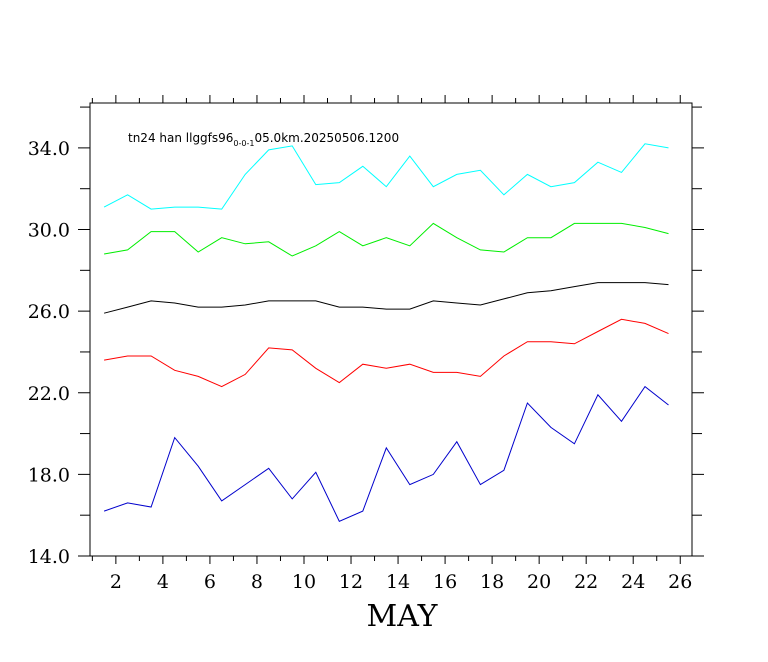  I want to click on x-tick-label: 18, so click(492, 582).